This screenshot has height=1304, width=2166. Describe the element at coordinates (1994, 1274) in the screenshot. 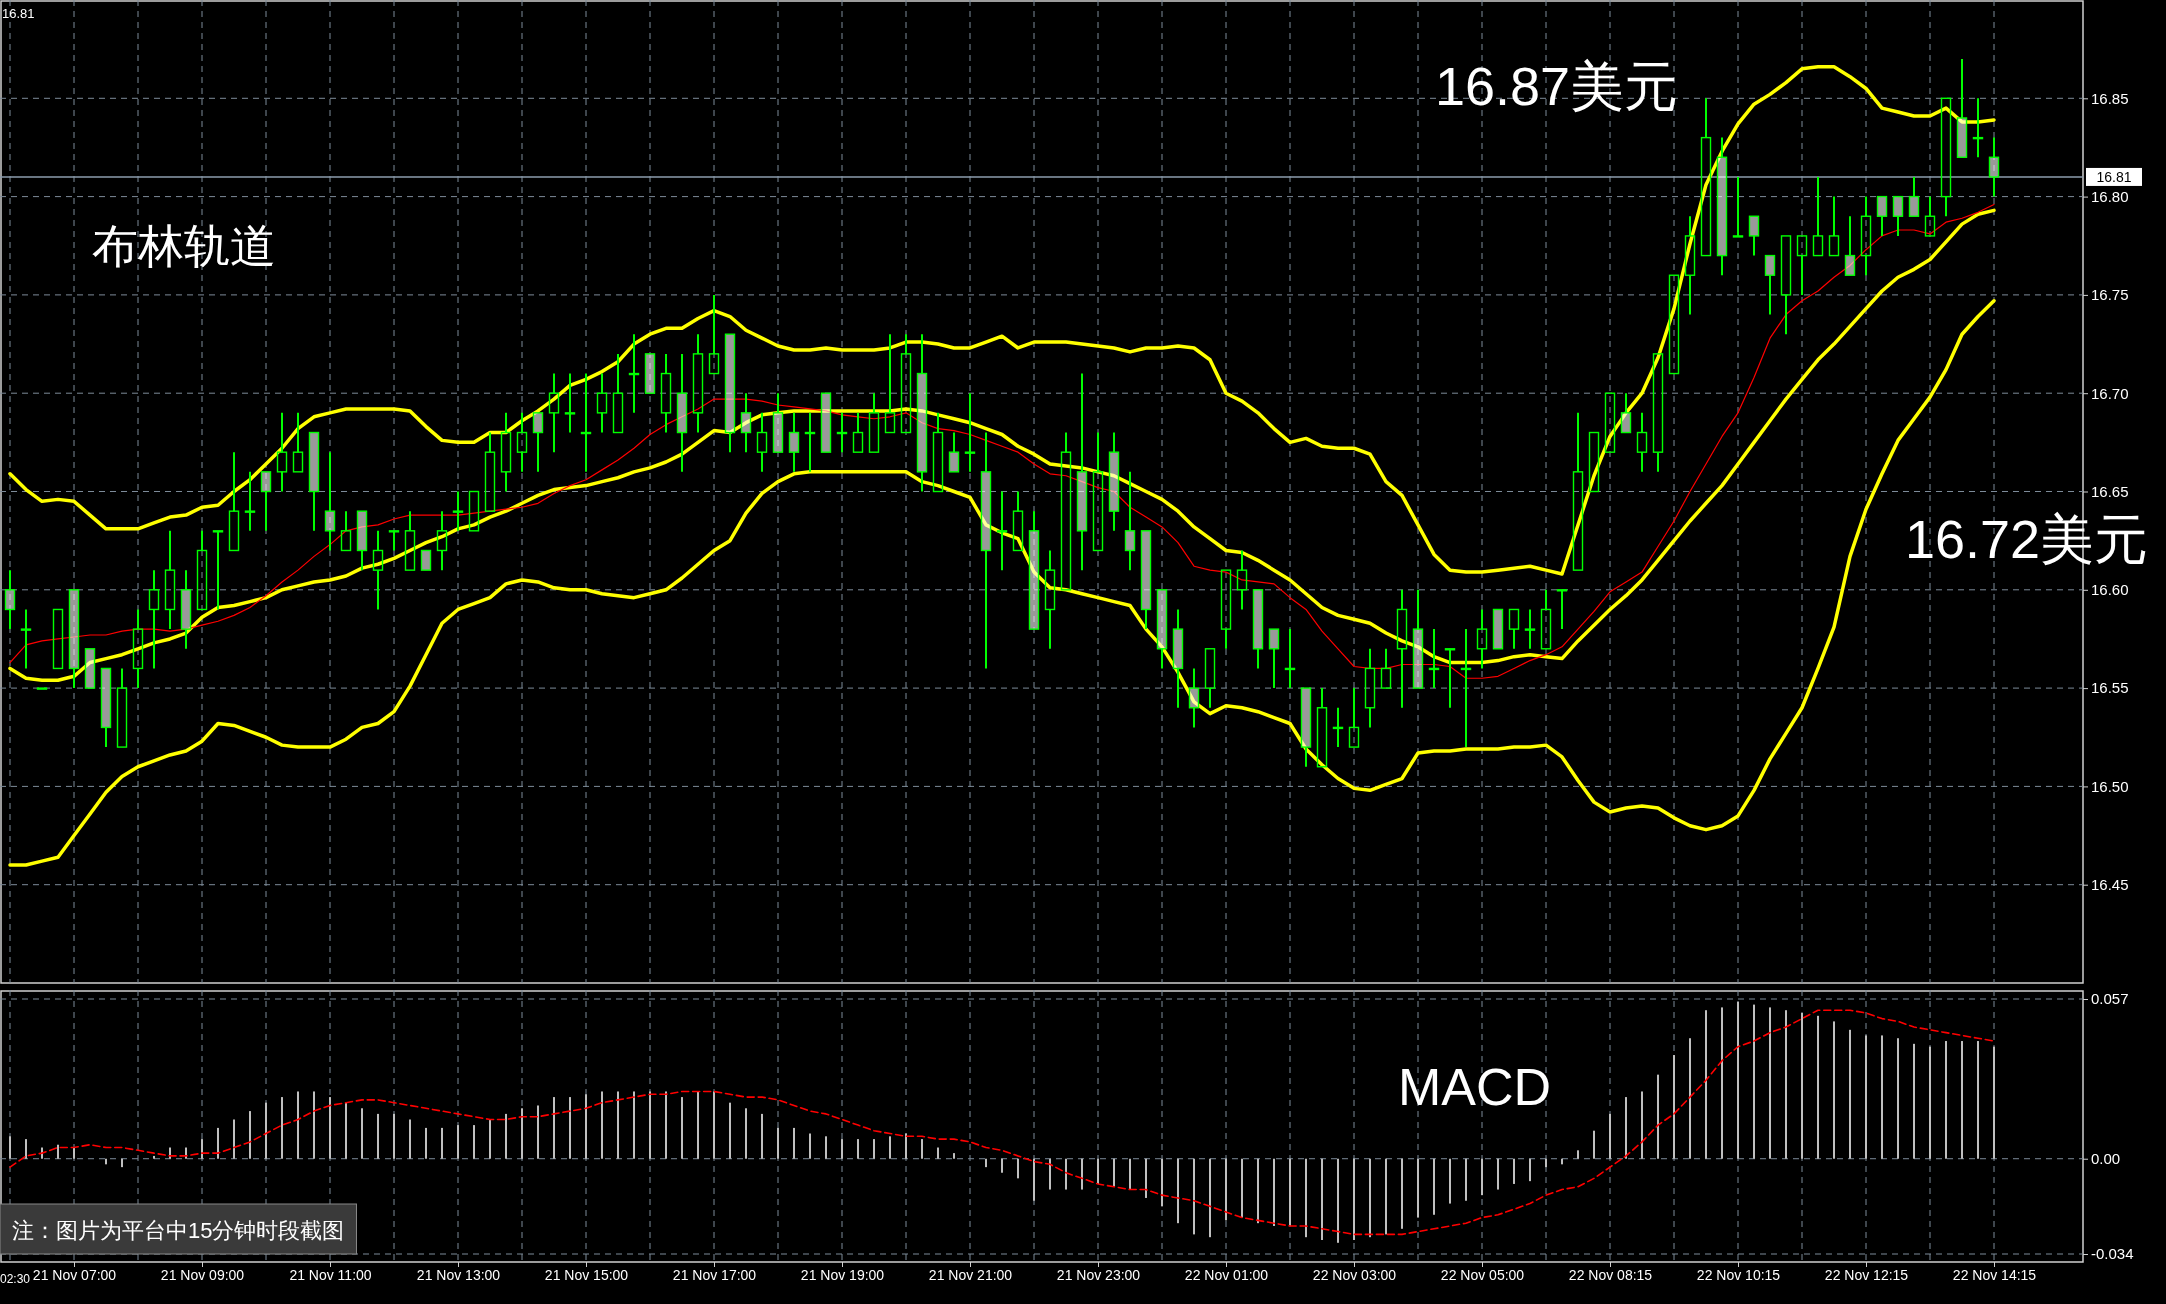

I see `x-tick-label: 22 Nov 14:15` at that location.